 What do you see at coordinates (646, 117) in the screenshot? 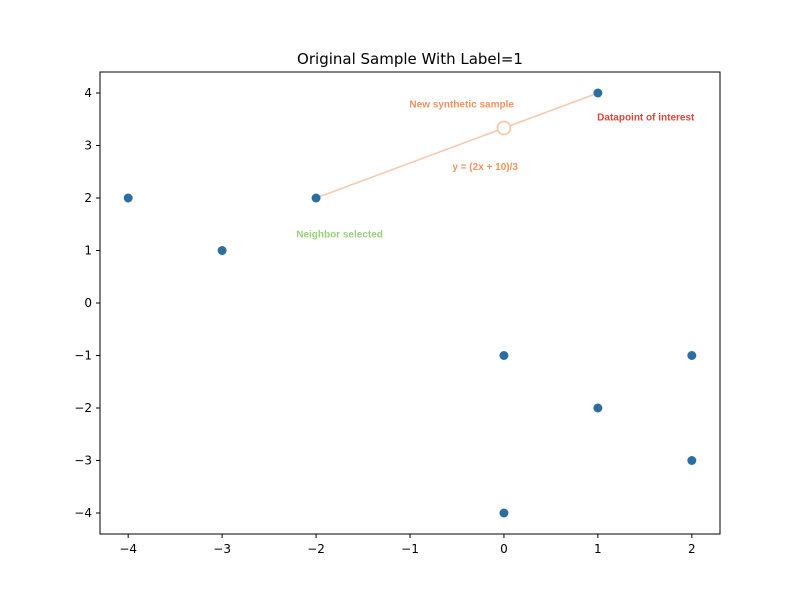
I see `annotation-interest: Datapoint of interest` at bounding box center [646, 117].